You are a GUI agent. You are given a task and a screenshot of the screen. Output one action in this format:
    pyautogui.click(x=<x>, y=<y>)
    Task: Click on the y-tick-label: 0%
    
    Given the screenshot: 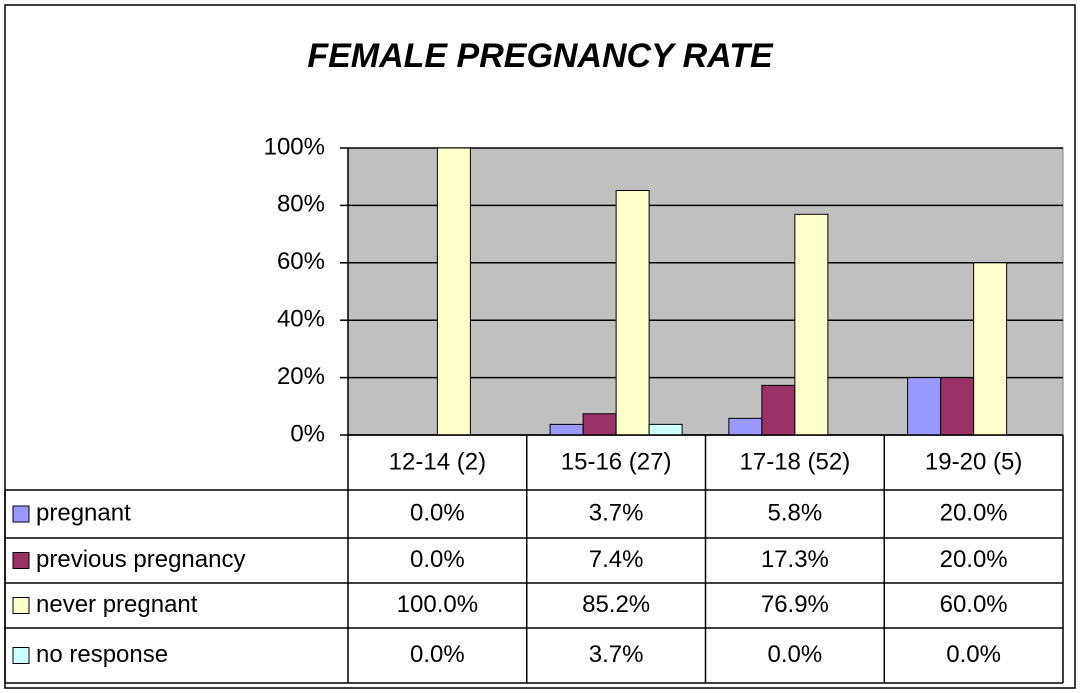 What is the action you would take?
    pyautogui.click(x=307, y=433)
    